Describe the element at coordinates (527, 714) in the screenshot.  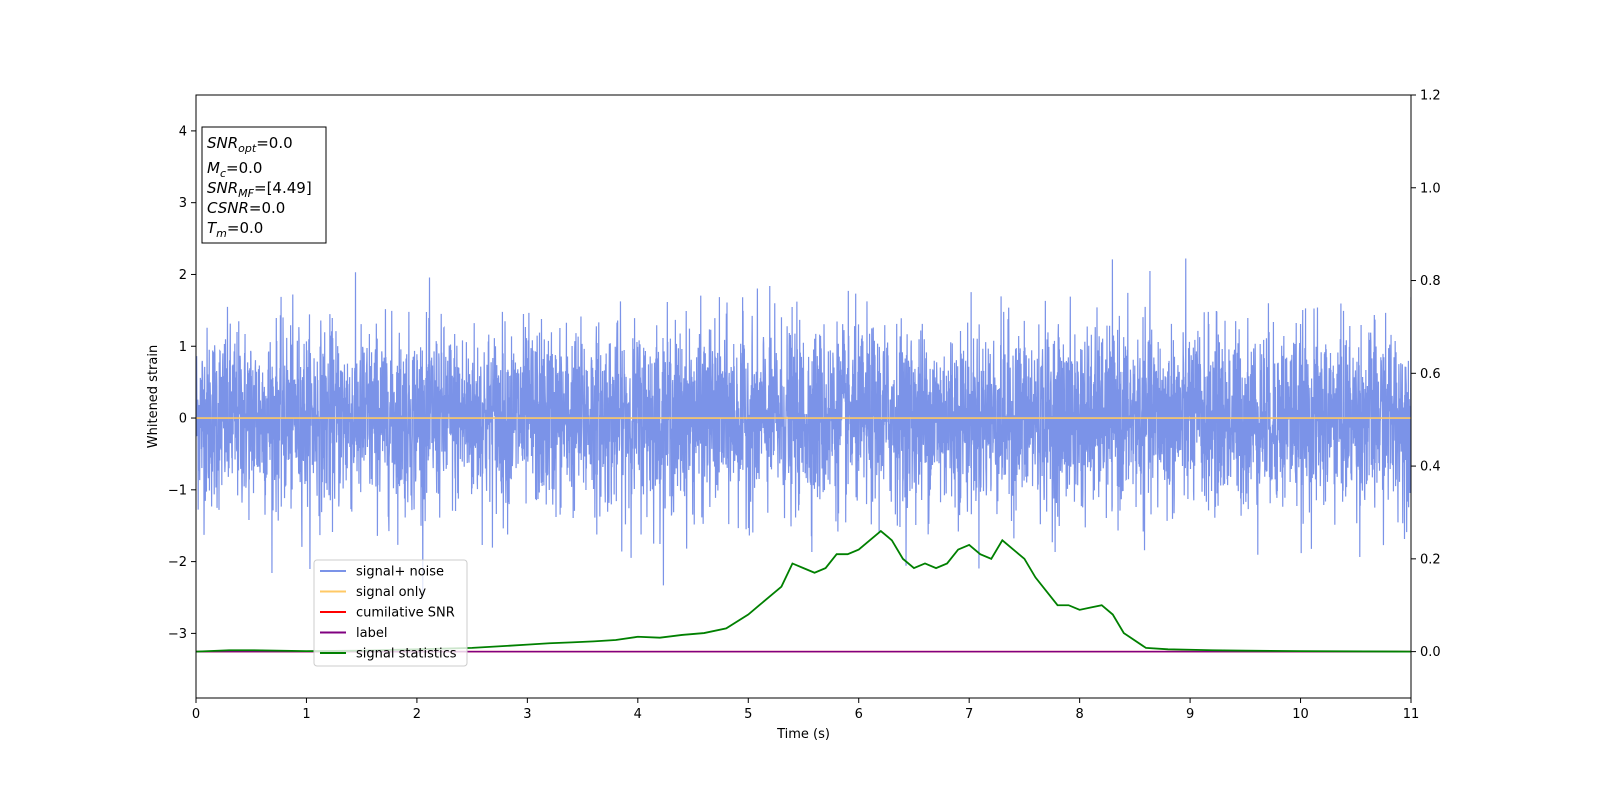
I see `x-tick-label: 3` at that location.